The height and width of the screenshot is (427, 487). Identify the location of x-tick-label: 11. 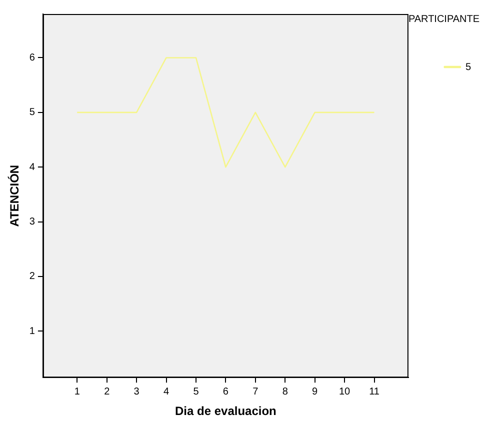
(374, 392).